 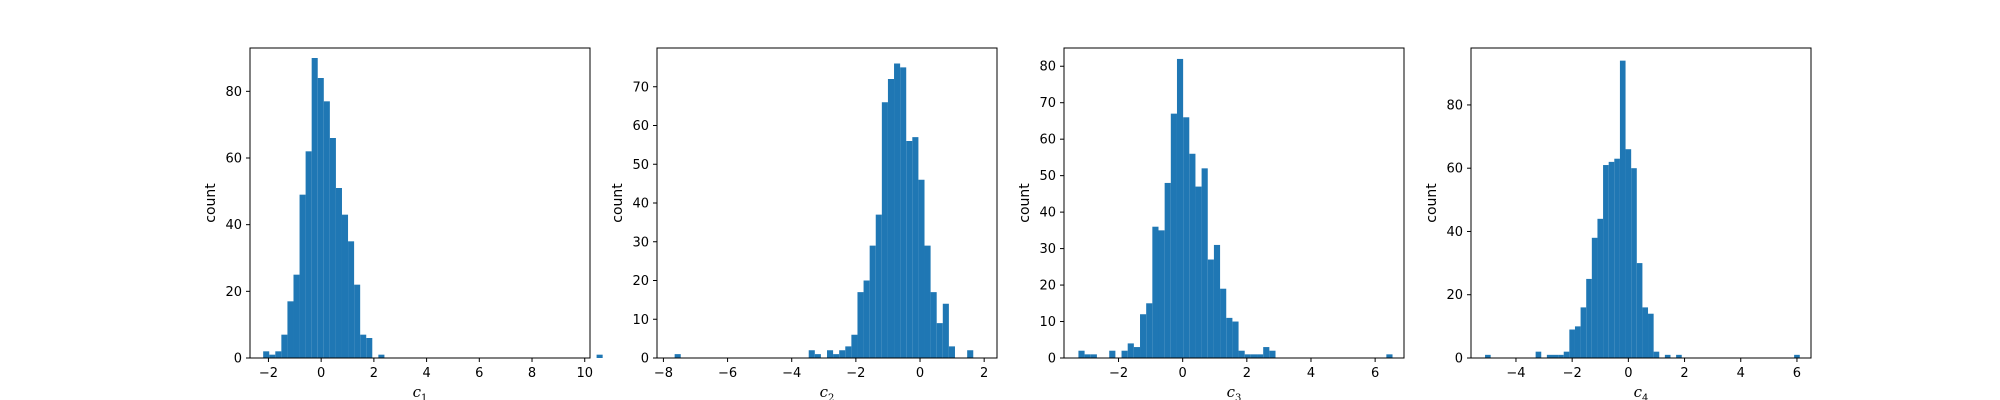 What do you see at coordinates (1641, 391) in the screenshot?
I see `x-axis-label: c4` at bounding box center [1641, 391].